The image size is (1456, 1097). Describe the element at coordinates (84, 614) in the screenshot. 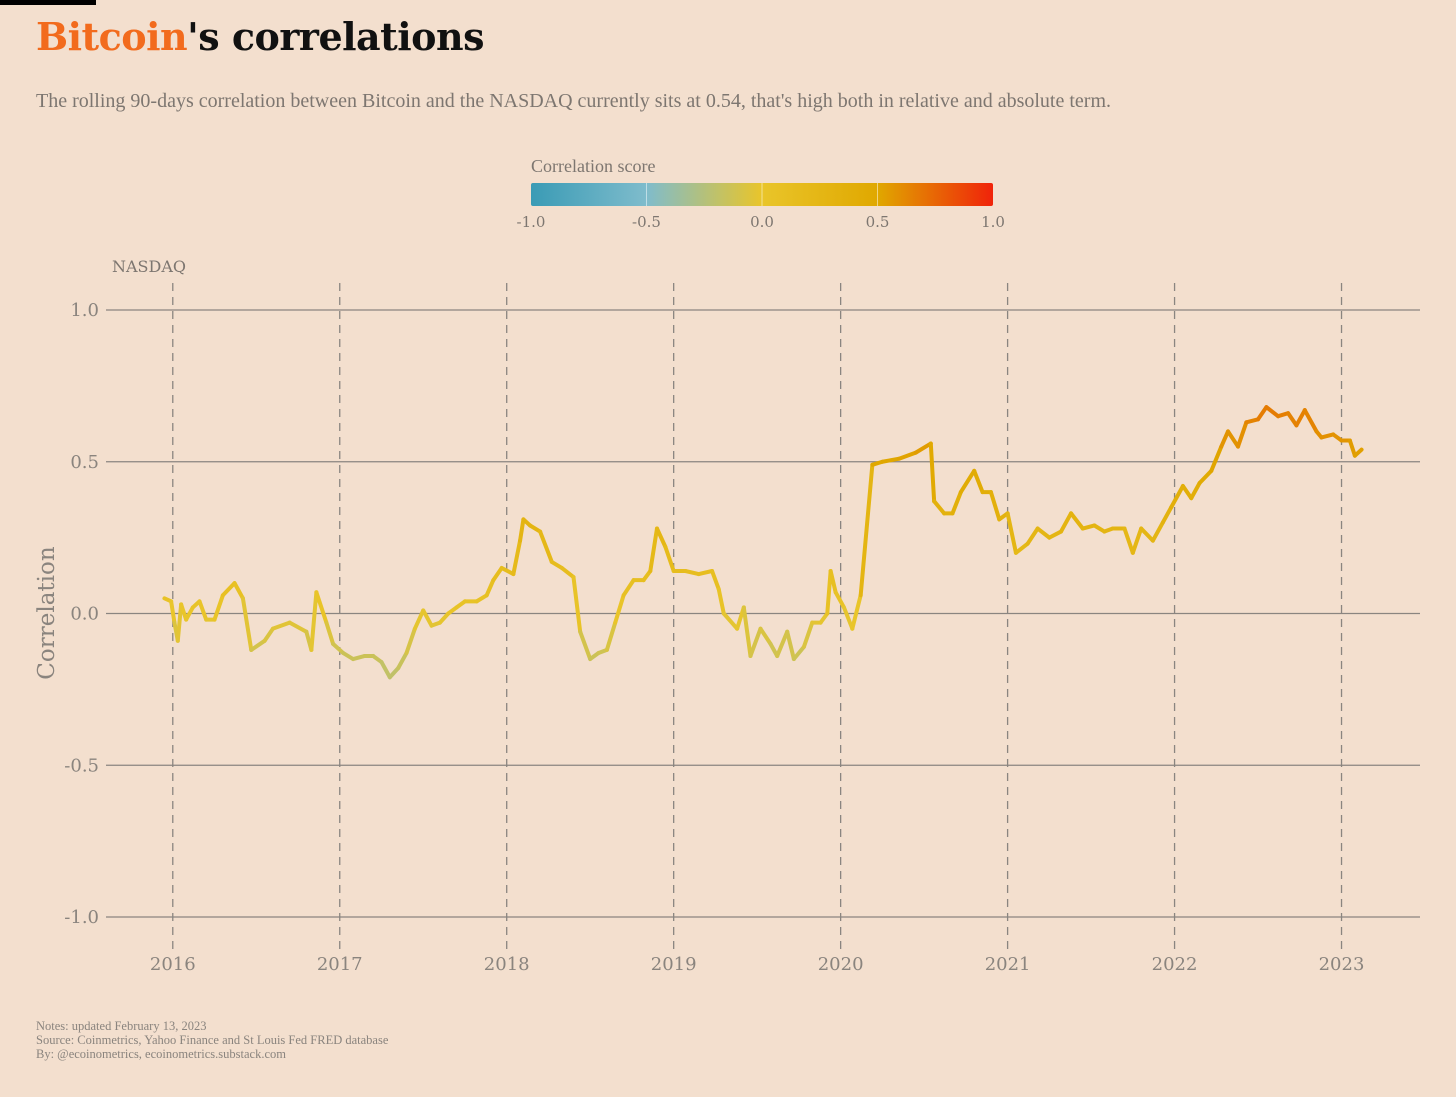

I see `y-tick-label: 0.0` at that location.